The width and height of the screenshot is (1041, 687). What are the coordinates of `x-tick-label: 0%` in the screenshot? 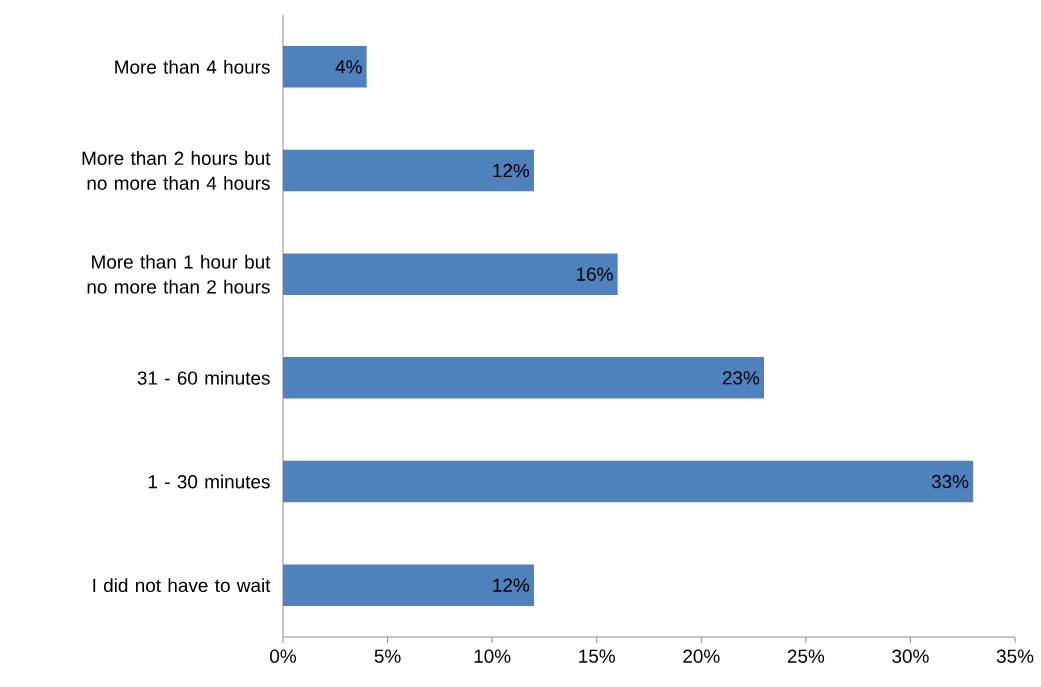 It's located at (283, 656).